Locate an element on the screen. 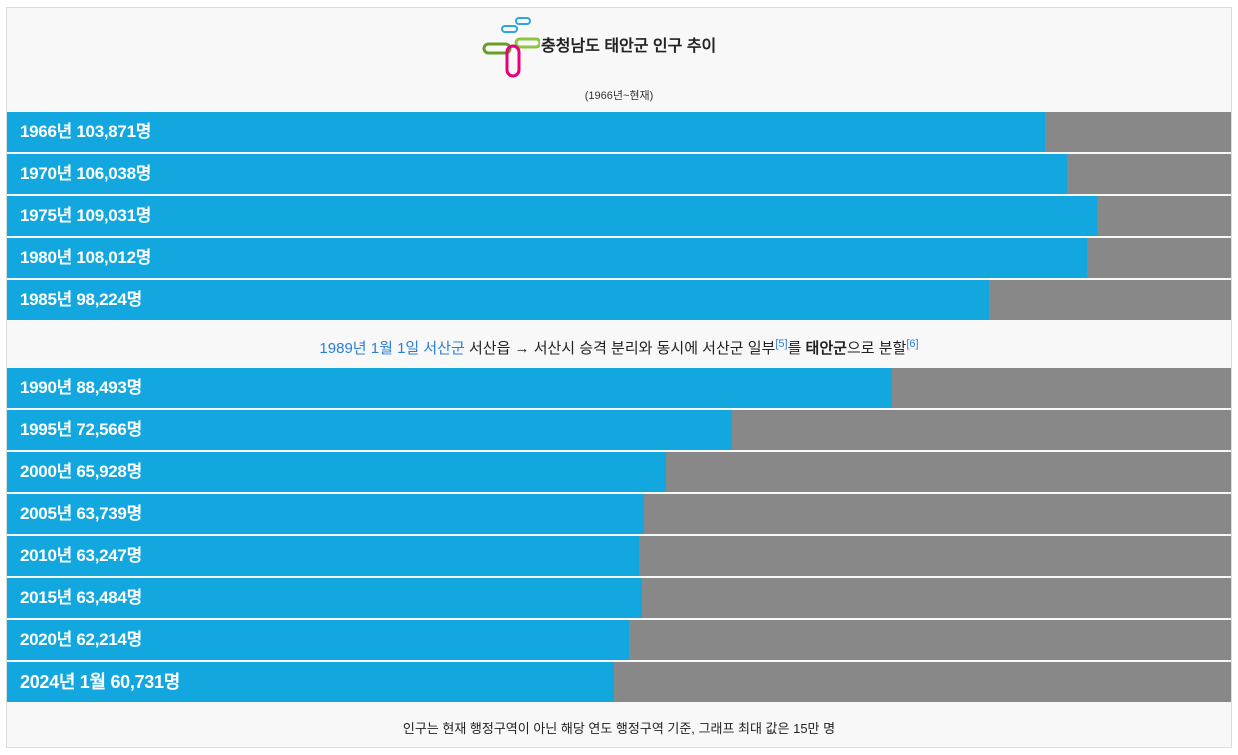 This screenshot has height=755, width=1238. population-bar-row: 1985년 98,224명 is located at coordinates (619, 300).